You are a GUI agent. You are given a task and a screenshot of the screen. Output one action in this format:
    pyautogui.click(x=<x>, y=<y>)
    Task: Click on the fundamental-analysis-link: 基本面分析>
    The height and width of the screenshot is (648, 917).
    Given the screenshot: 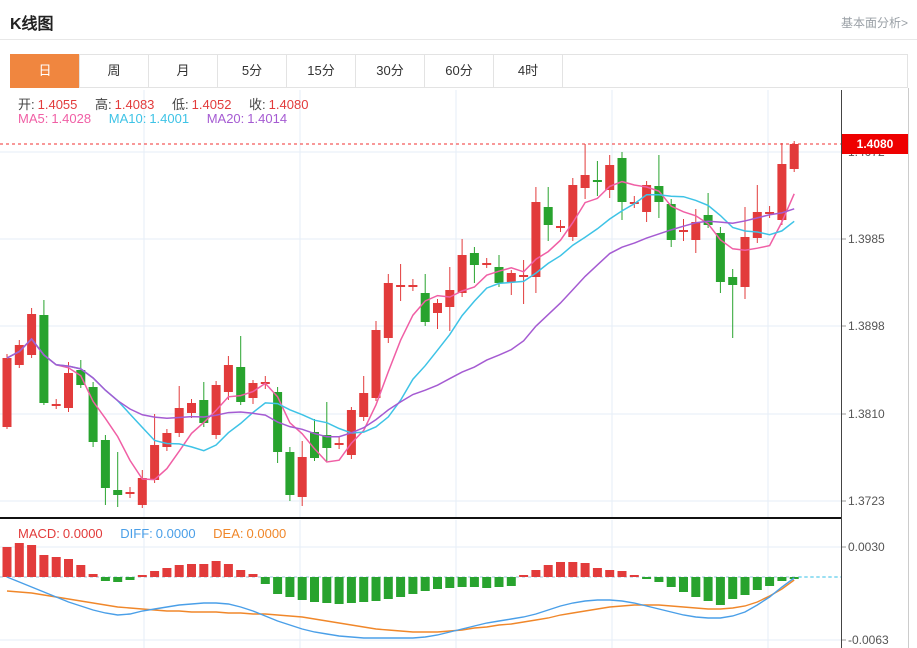 What is the action you would take?
    pyautogui.click(x=874, y=23)
    